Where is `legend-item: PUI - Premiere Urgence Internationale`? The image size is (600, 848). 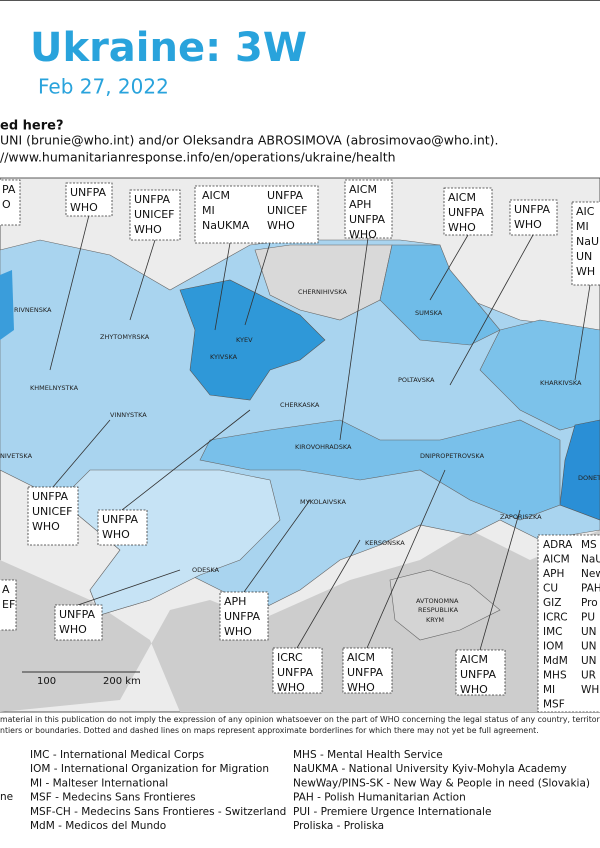 legend-item: PUI - Premiere Urgence Internationale is located at coordinates (392, 812).